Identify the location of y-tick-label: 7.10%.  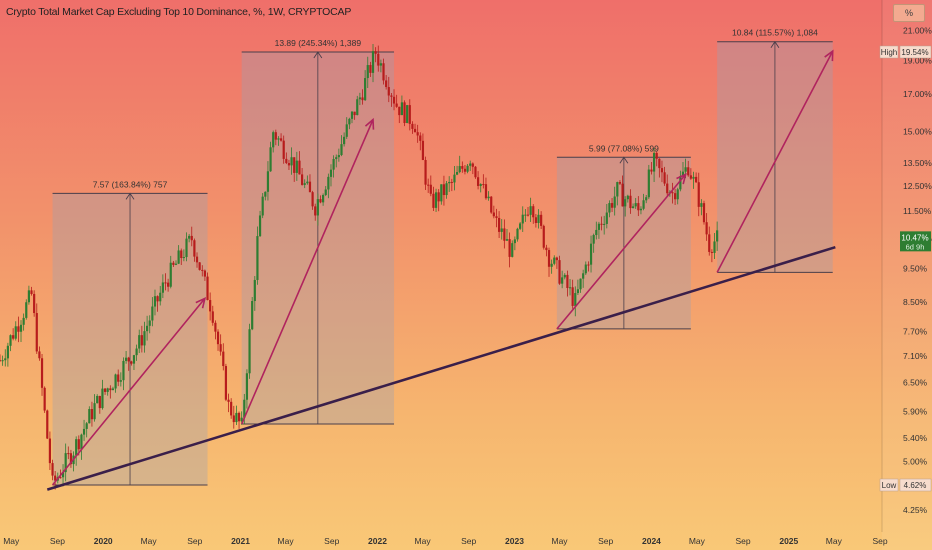
(915, 356).